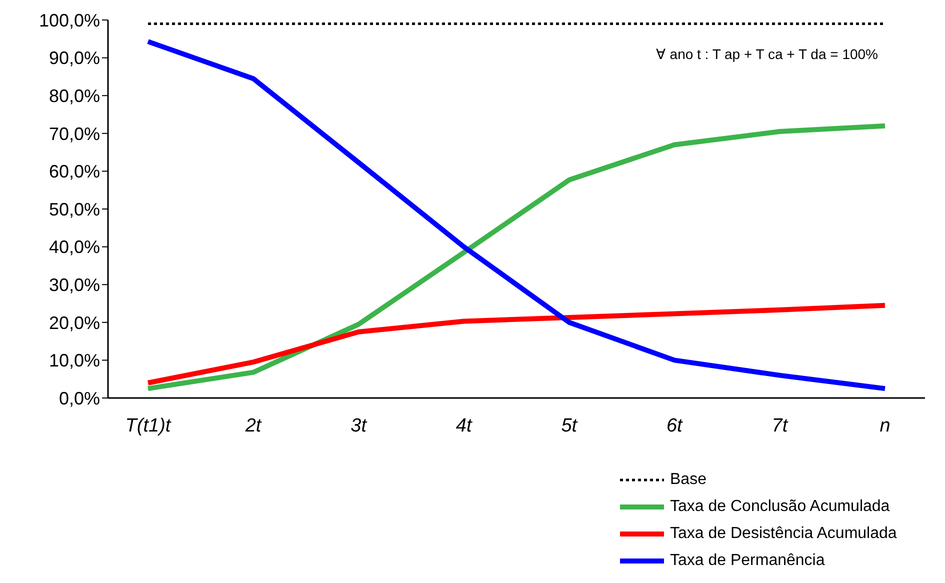 The height and width of the screenshot is (583, 945). I want to click on y-tick-label: 80,0%, so click(74, 96).